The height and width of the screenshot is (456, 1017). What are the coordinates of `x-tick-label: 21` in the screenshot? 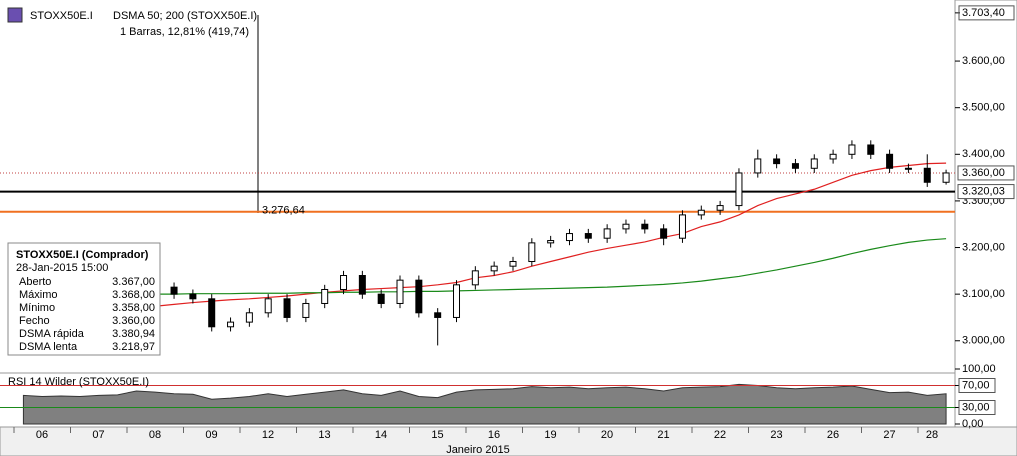 It's located at (663, 435).